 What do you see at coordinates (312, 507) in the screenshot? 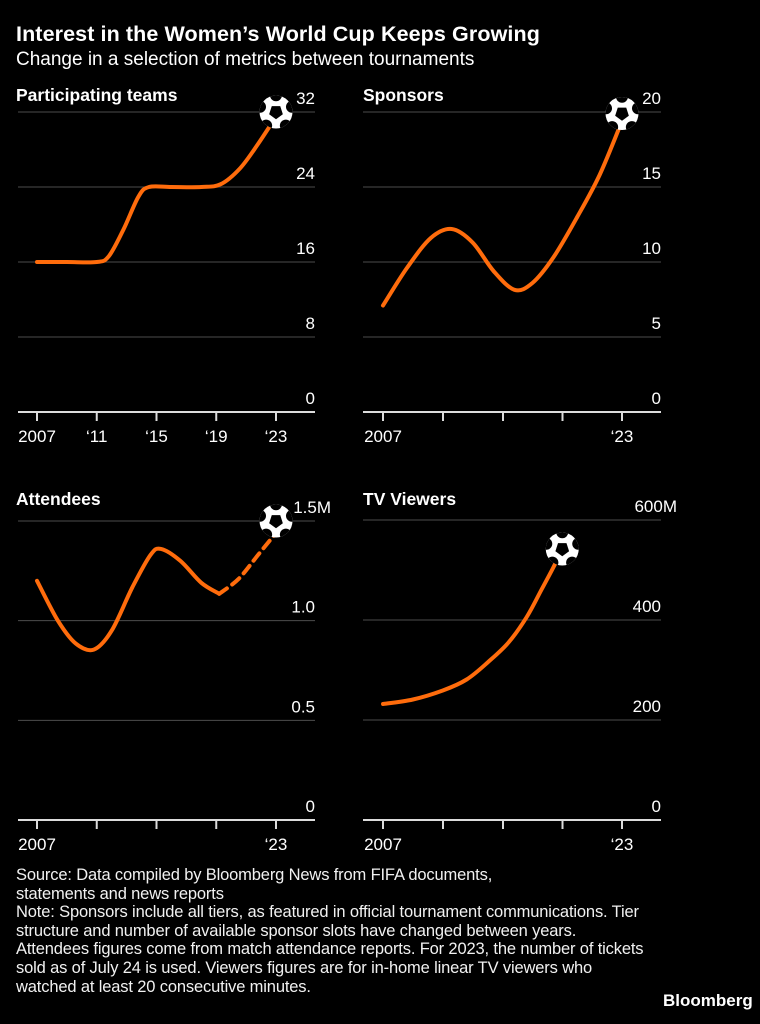
I see `y-axis-label: 1.5M` at bounding box center [312, 507].